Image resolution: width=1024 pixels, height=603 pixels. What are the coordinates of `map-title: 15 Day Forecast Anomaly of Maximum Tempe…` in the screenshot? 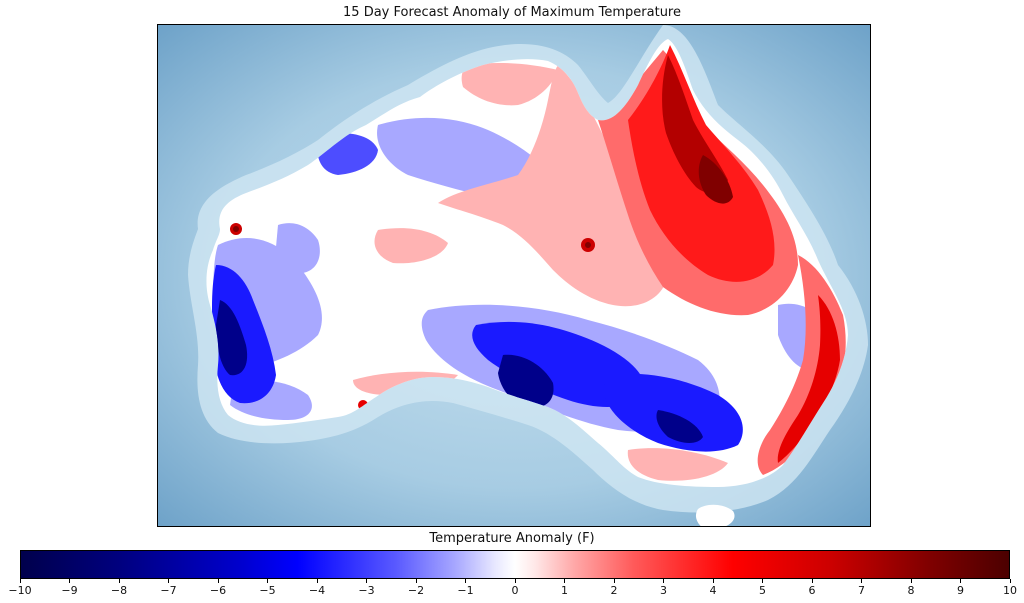 It's located at (512, 12).